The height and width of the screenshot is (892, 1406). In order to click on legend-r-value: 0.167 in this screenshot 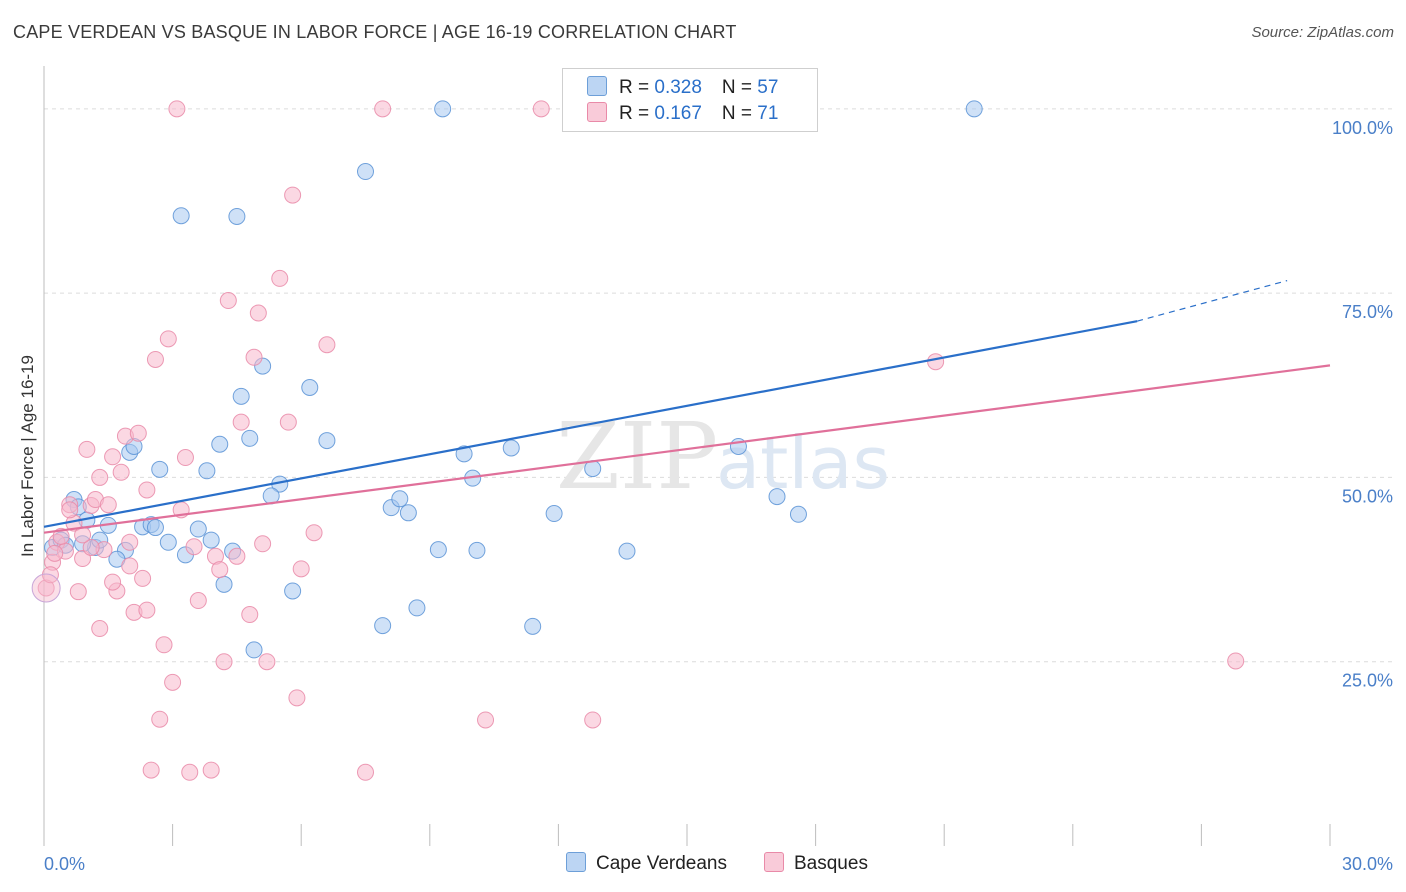, I will do `click(678, 113)`.